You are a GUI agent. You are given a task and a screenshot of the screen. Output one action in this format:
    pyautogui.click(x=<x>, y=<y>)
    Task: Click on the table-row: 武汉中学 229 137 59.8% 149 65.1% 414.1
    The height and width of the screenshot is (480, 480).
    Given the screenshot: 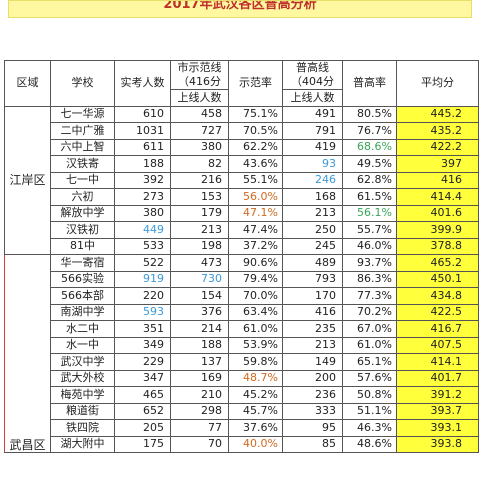 What is the action you would take?
    pyautogui.click(x=242, y=362)
    